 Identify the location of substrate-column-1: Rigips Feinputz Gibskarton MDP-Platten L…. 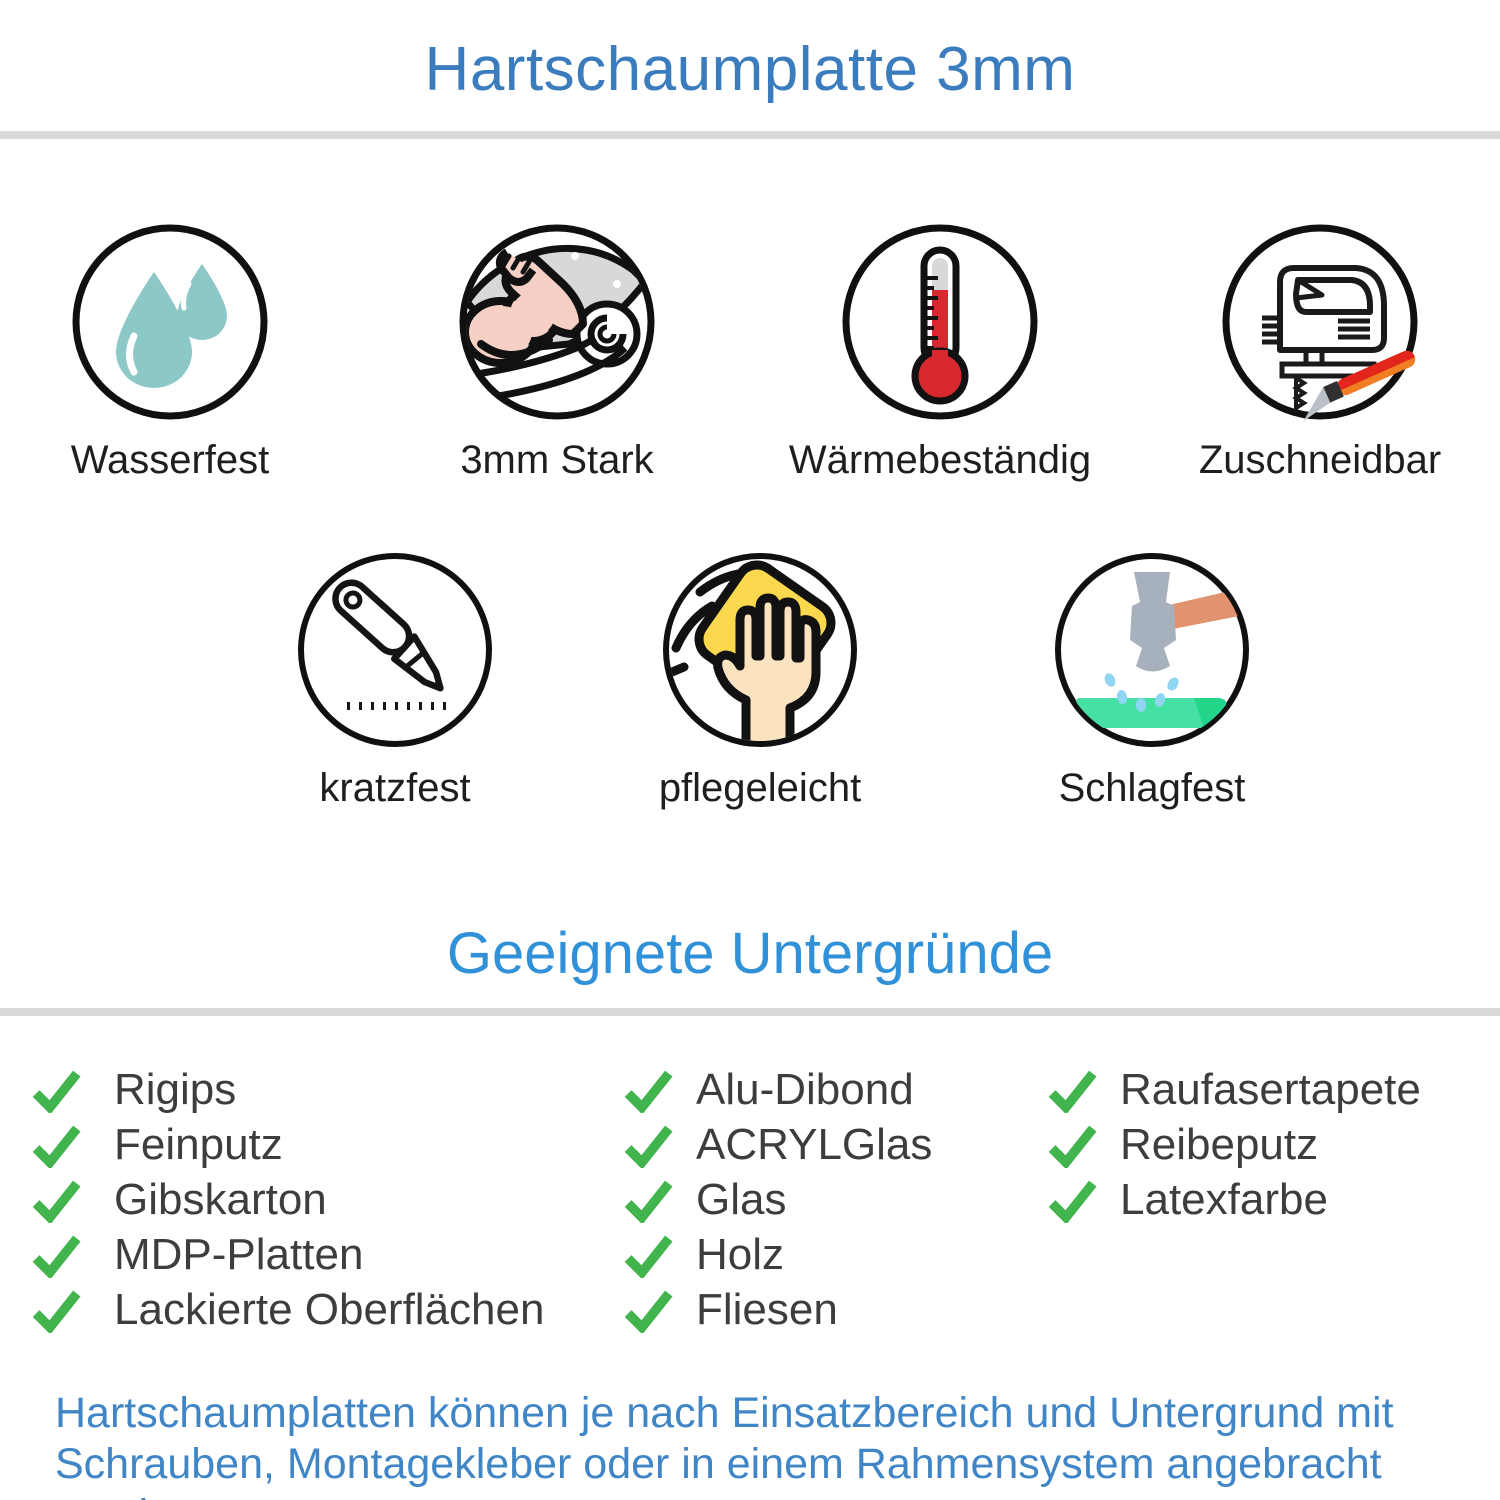
(287, 1199).